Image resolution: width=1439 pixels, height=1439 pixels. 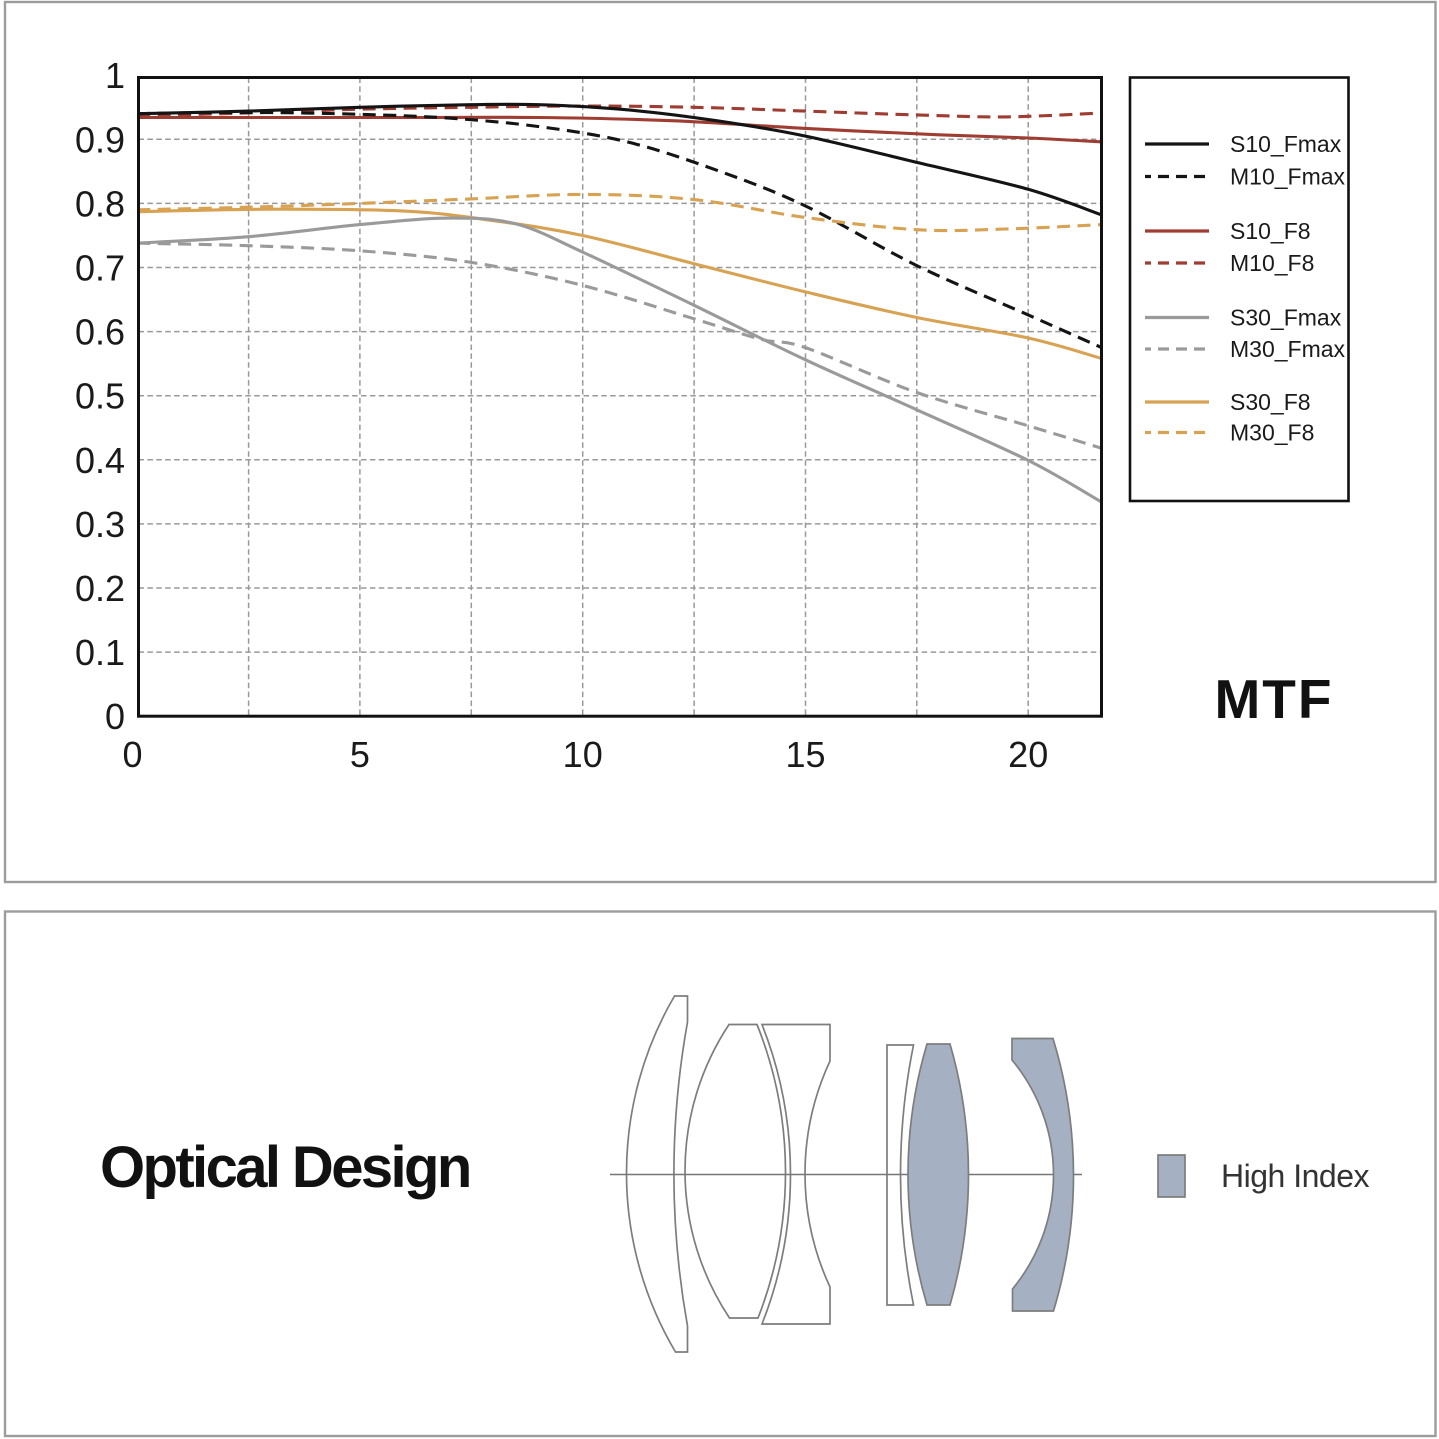 What do you see at coordinates (1270, 402) in the screenshot?
I see `svg-text: S30_F8` at bounding box center [1270, 402].